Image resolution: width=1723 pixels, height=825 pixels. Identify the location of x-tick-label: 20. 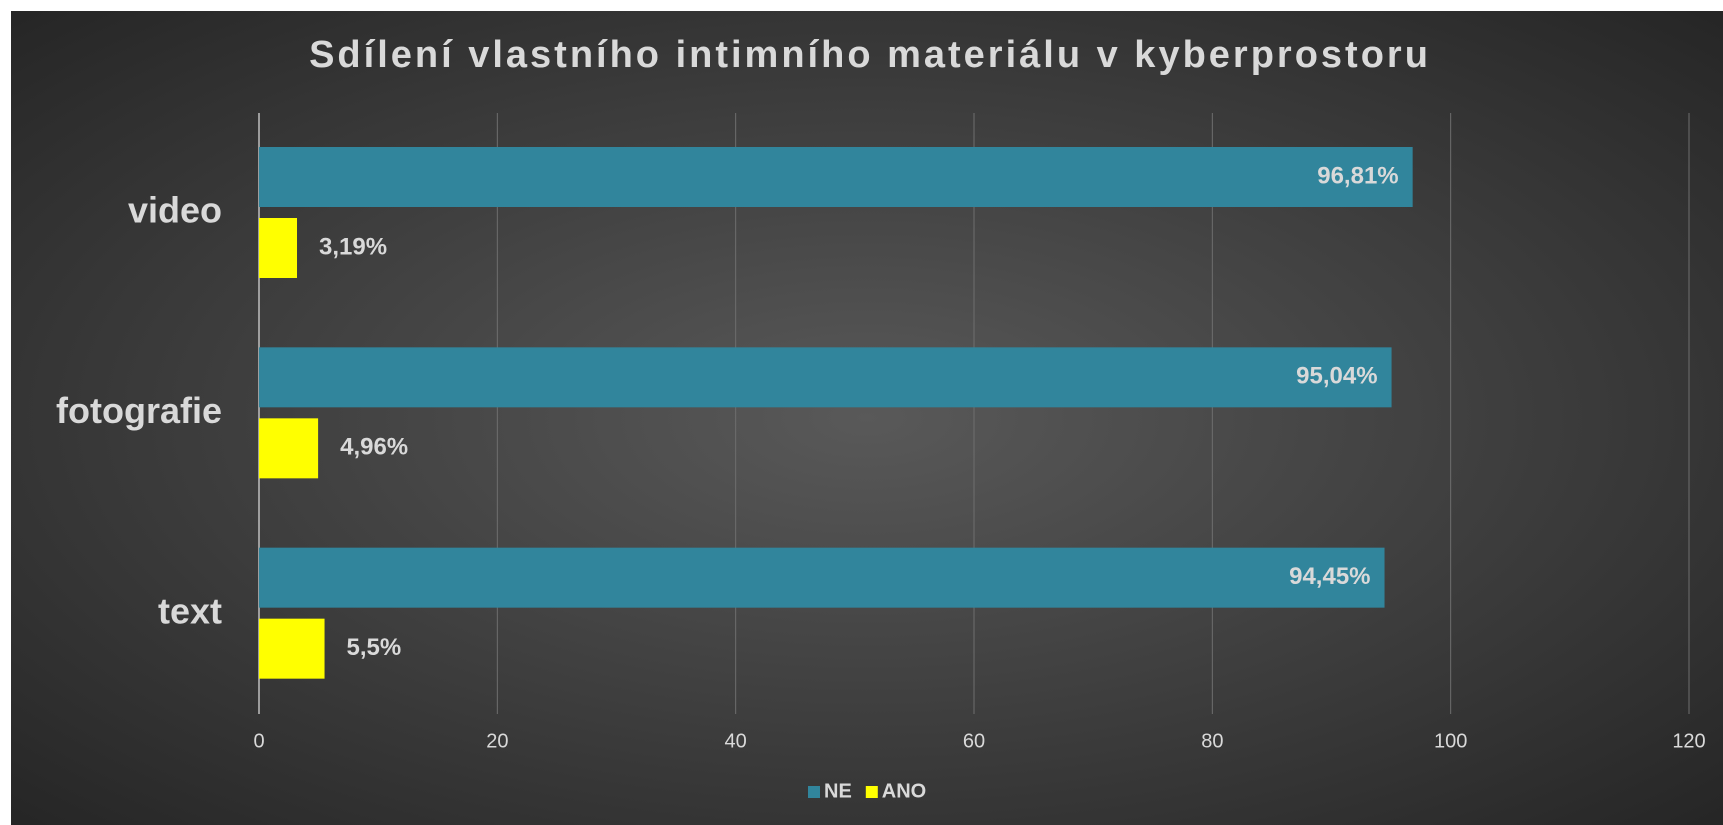
(497, 741).